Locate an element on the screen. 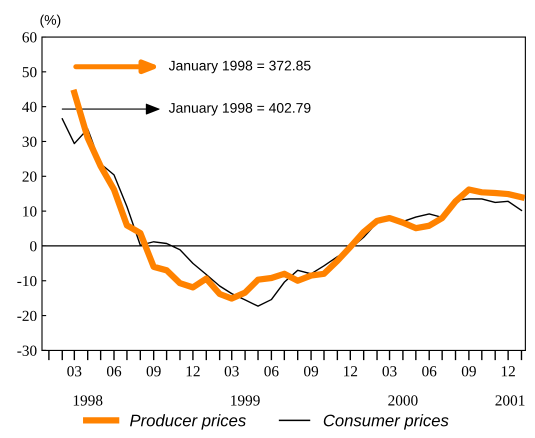  text: 2001 is located at coordinates (509, 400).